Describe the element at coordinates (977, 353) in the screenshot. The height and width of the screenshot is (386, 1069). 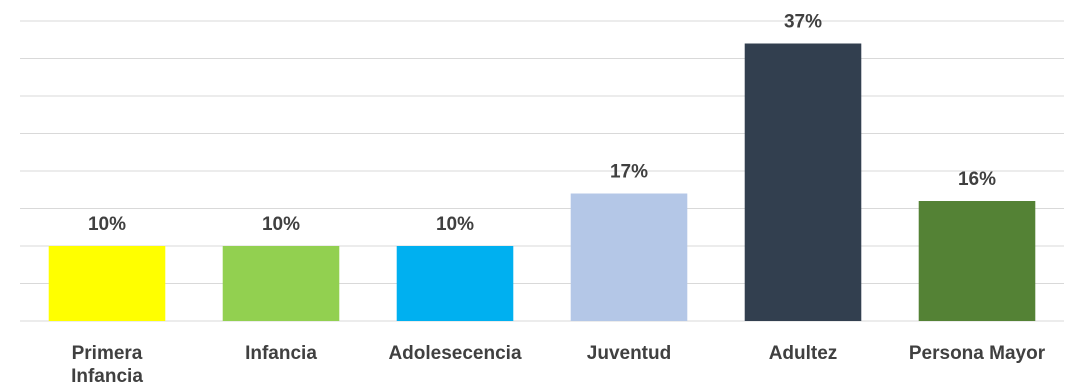
I see `category-tick-label: Persona Mayor` at that location.